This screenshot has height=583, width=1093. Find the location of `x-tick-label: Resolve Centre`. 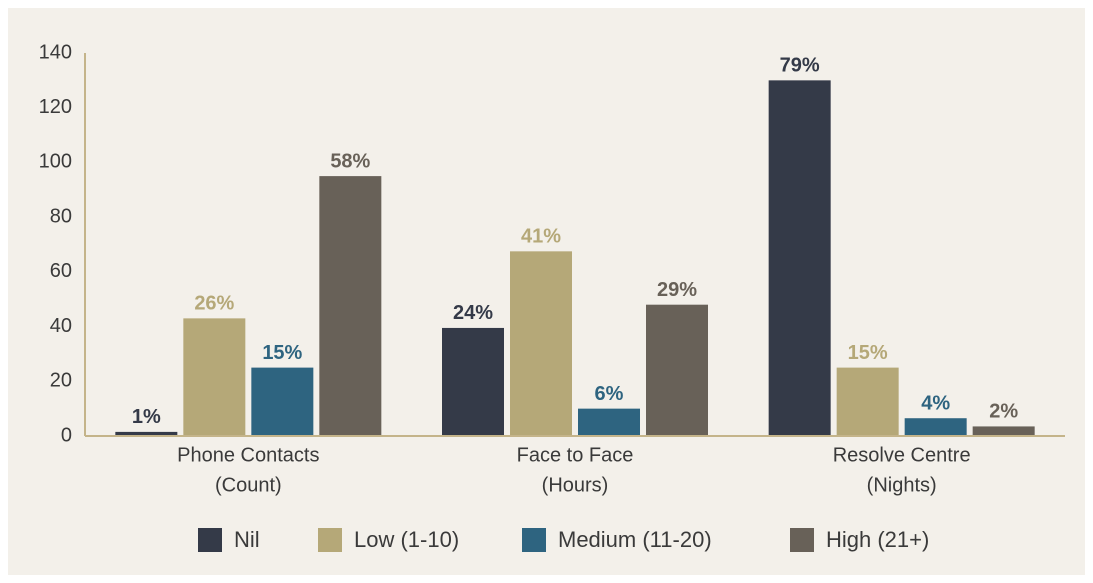

x-tick-label: Resolve Centre is located at coordinates (902, 455).